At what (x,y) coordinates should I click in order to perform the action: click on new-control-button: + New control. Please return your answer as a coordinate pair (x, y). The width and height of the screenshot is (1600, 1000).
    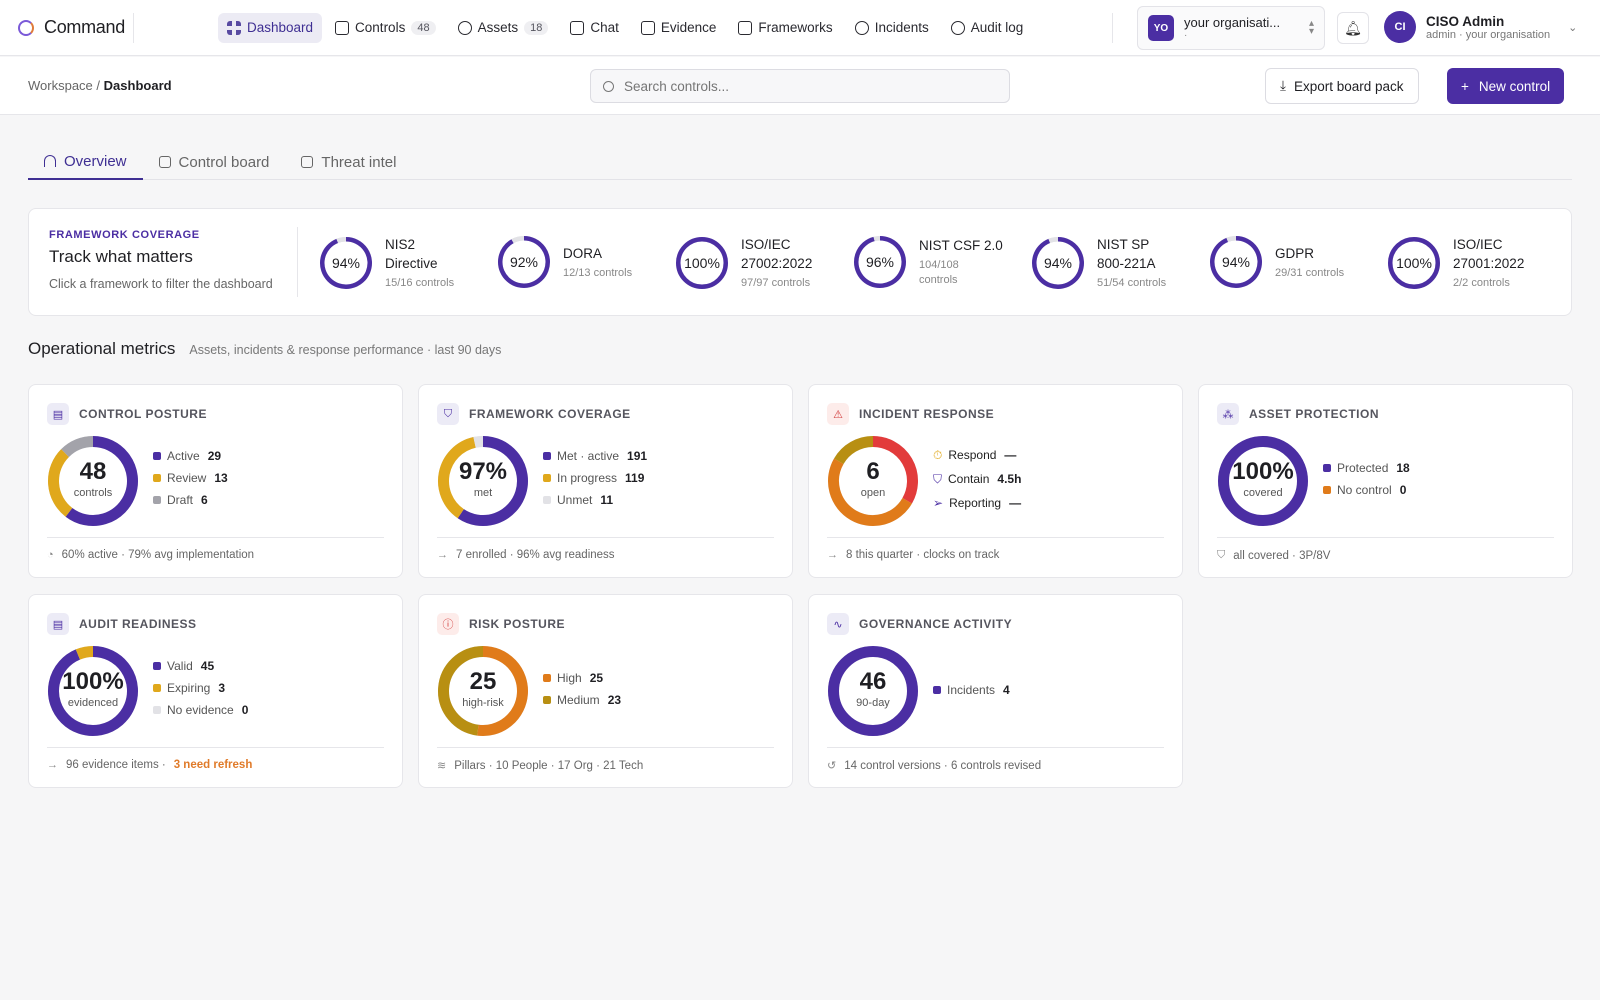
    Looking at the image, I should click on (1506, 86).